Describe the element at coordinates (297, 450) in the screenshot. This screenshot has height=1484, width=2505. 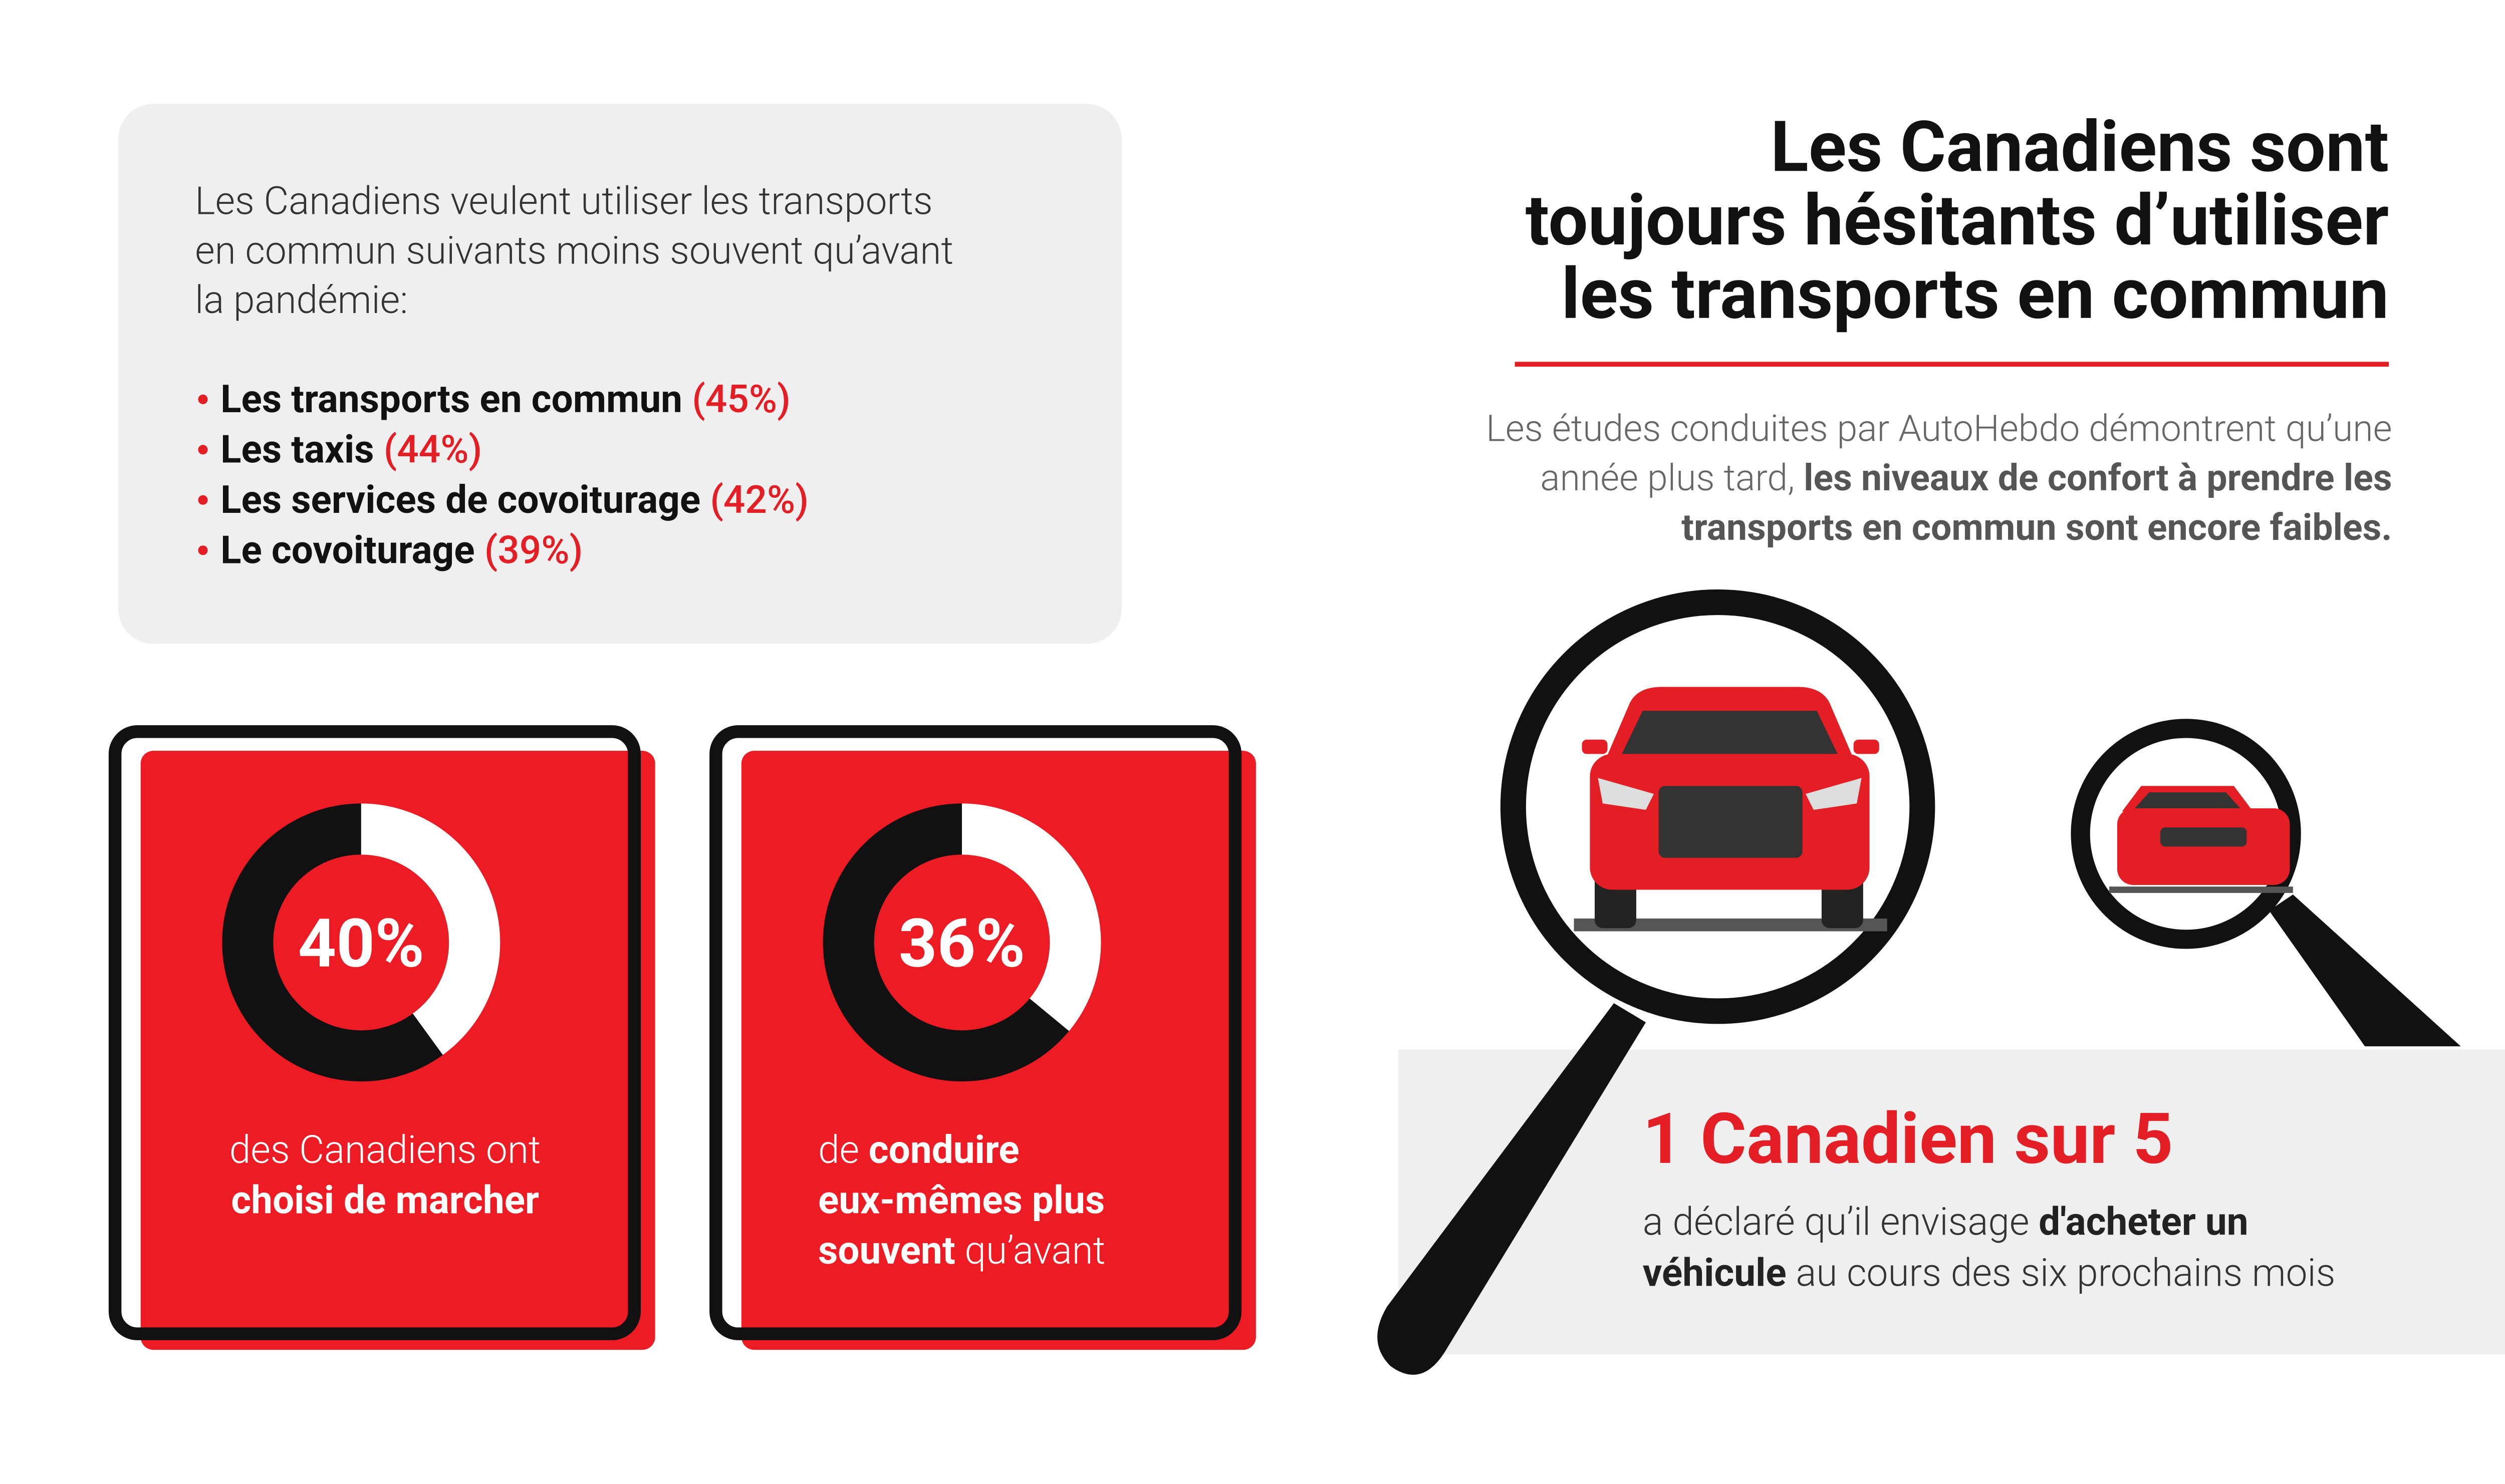
I see `item-label: Les taxis` at that location.